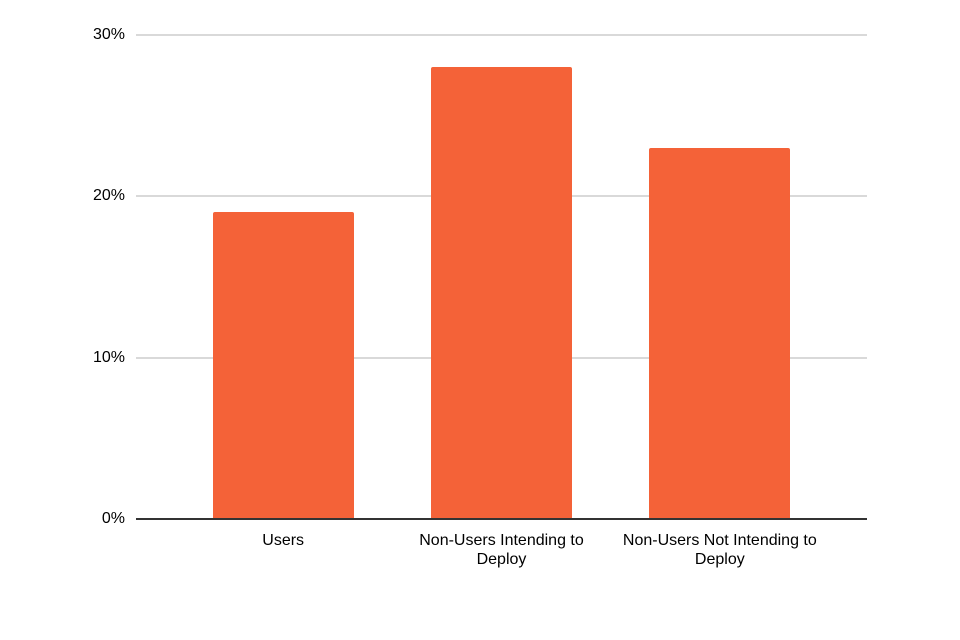 The width and height of the screenshot is (960, 640). Describe the element at coordinates (108, 34) in the screenshot. I see `y-tick-label-3: 30%` at that location.